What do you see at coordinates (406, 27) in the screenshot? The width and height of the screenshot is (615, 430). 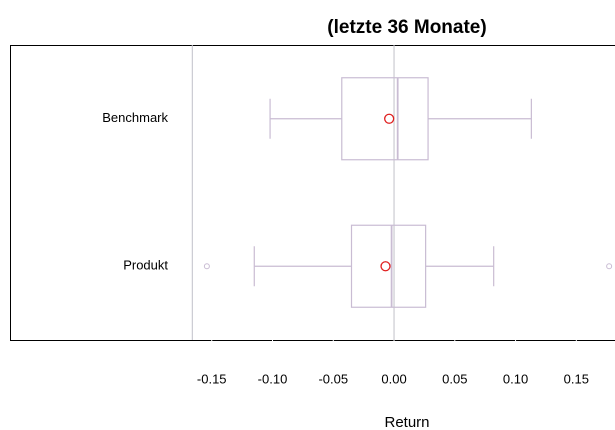 I see `chart-title: (letzte 36 Monate)` at bounding box center [406, 27].